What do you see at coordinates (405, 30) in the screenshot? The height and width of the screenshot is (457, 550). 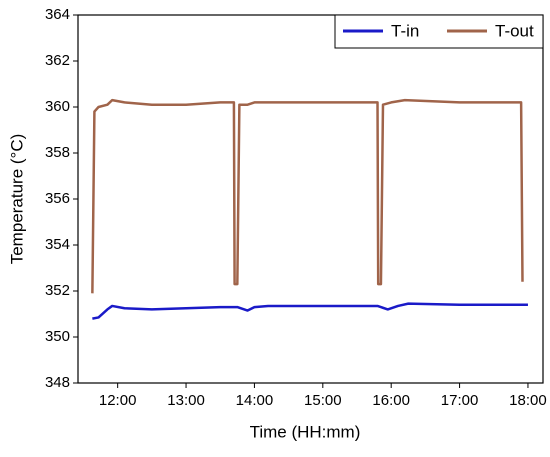 I see `legend-label: T-in` at bounding box center [405, 30].